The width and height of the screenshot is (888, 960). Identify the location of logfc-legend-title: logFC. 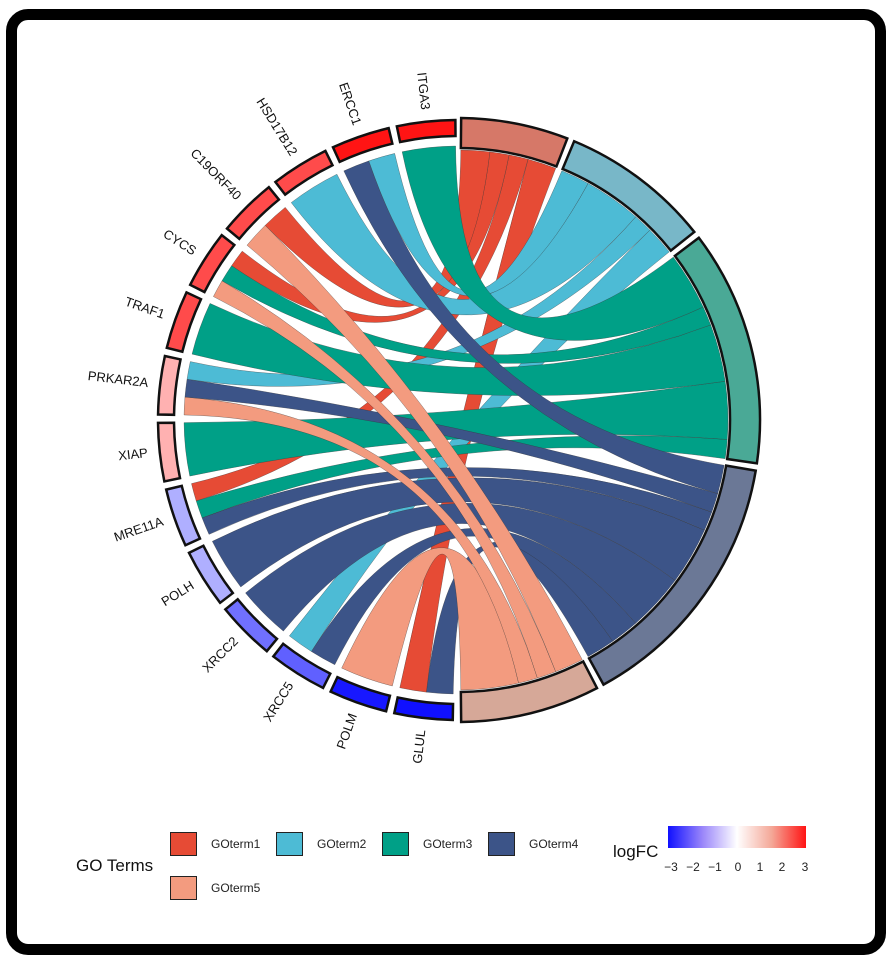
(636, 851).